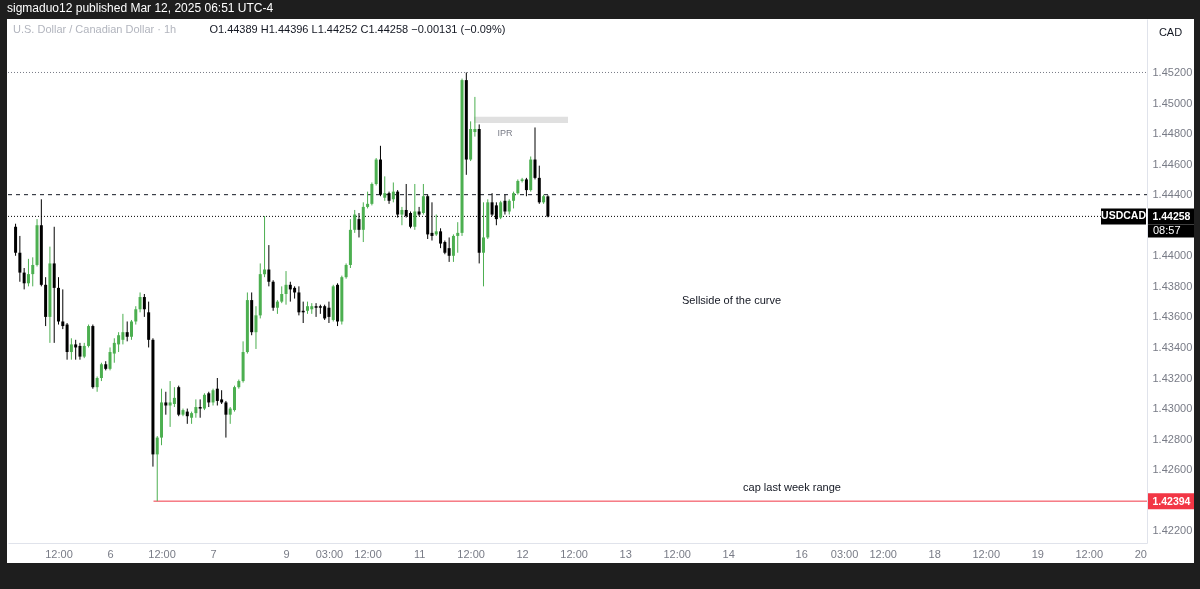 The width and height of the screenshot is (1200, 589). Describe the element at coordinates (1172, 346) in the screenshot. I see `y-tick-label: 1.43400` at that location.